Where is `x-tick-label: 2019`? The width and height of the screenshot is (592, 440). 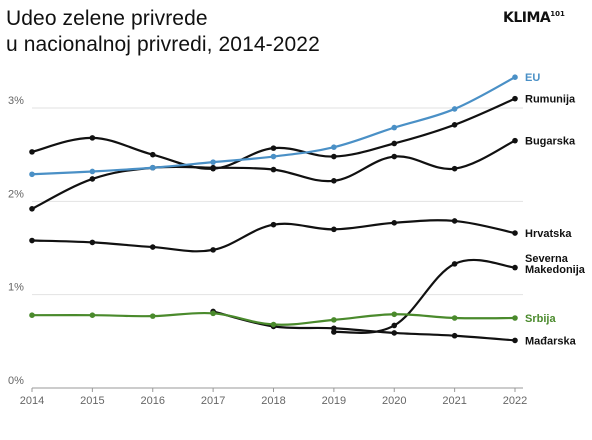
x-tick-label: 2019 is located at coordinates (334, 401).